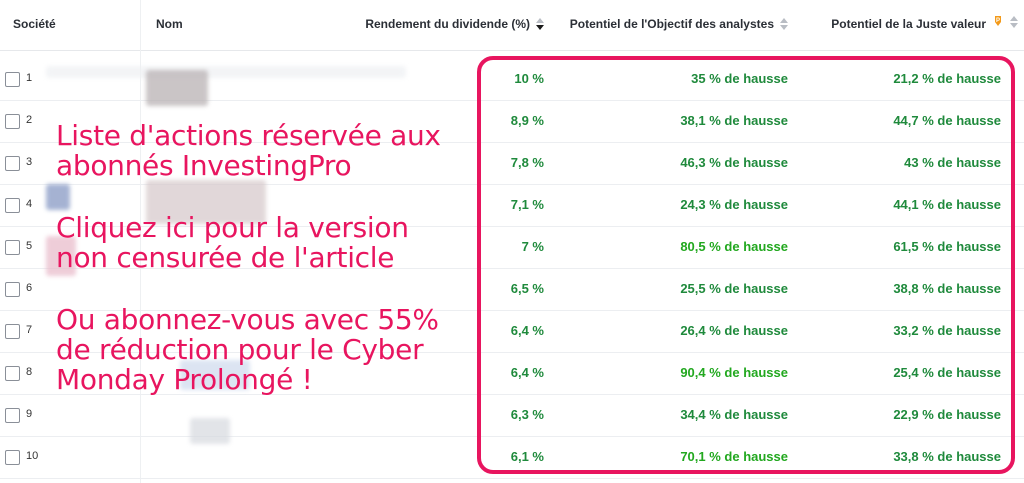 The height and width of the screenshot is (483, 1024). Describe the element at coordinates (527, 288) in the screenshot. I see `cell-rendement: 6,5 %` at that location.